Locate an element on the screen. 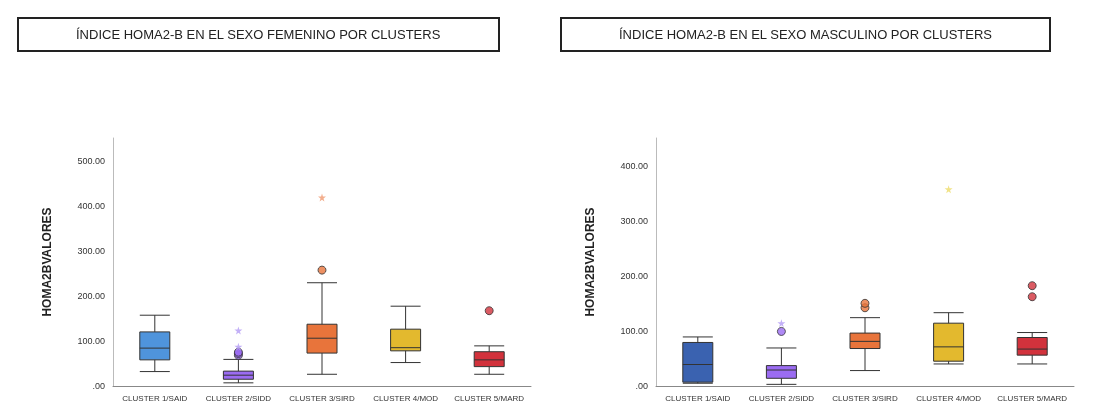 This screenshot has width=1094, height=408. chart-title: ÍNDICE HOMA2-B EN EL SEXO FEMENINO POR CLUSTERS is located at coordinates (258, 34).